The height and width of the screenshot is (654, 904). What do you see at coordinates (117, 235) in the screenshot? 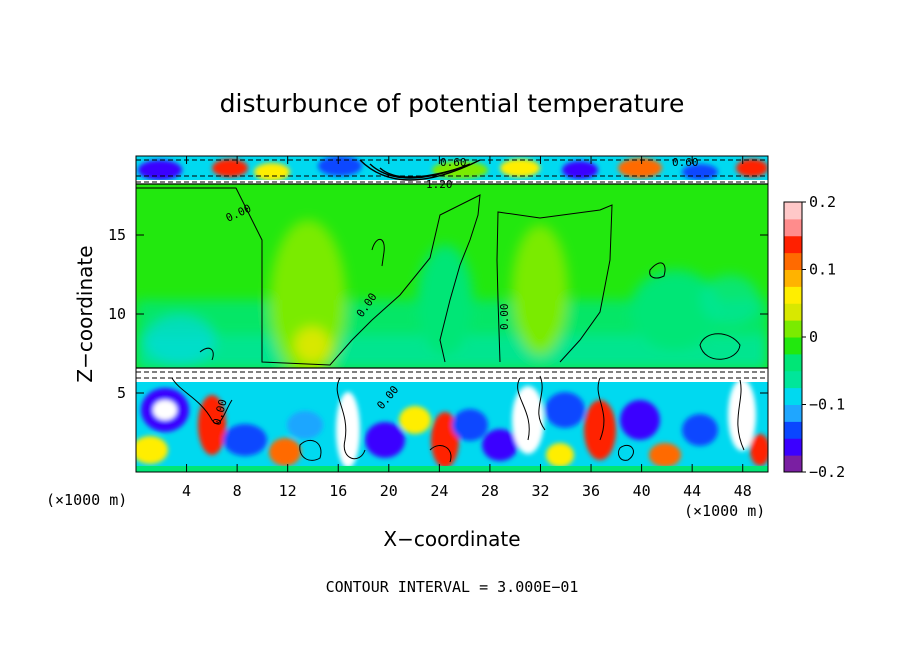
I see `y-tick-label: 15` at bounding box center [117, 235].